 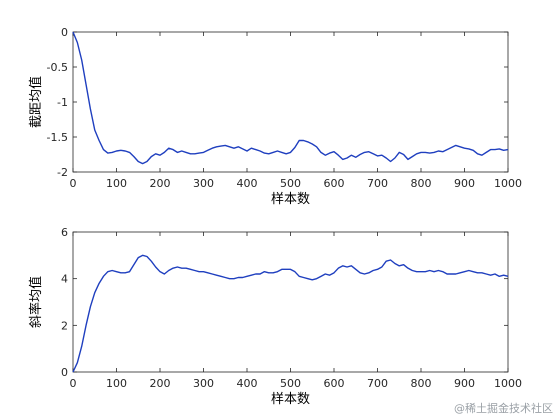 What do you see at coordinates (503, 408) in the screenshot?
I see `watermark-text: @稀土掘金技术社区` at bounding box center [503, 408].